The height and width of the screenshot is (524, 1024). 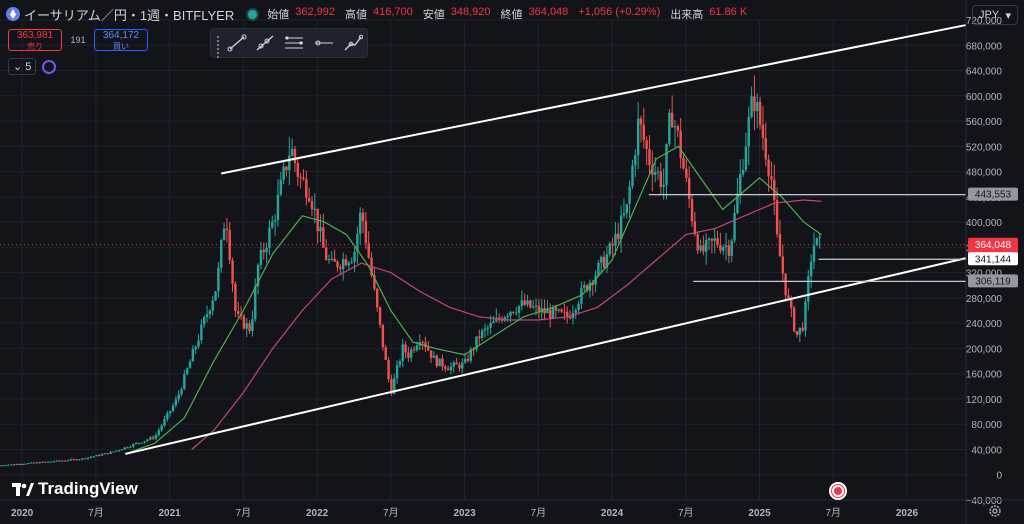 What do you see at coordinates (324, 43) in the screenshot?
I see `horizontal-ray-icon` at bounding box center [324, 43].